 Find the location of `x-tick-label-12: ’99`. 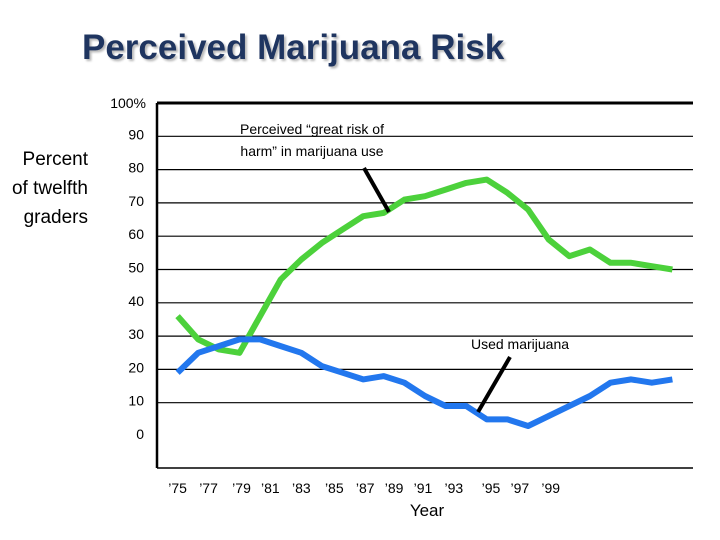

x-tick-label-12: ’99 is located at coordinates (550, 488).